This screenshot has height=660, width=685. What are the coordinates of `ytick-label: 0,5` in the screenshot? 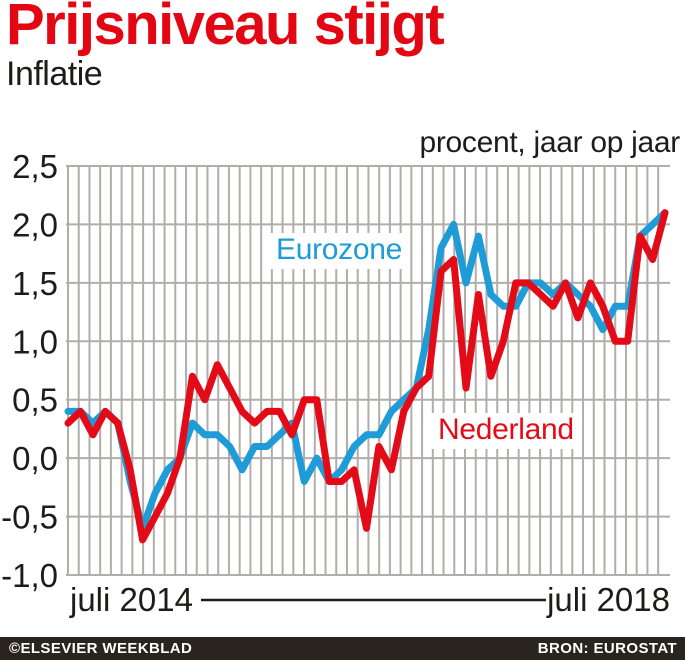 It's located at (35, 400).